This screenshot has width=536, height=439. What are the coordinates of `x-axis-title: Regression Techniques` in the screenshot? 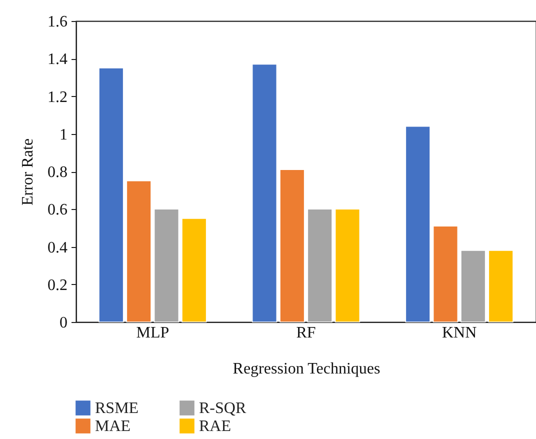 It's located at (306, 369).